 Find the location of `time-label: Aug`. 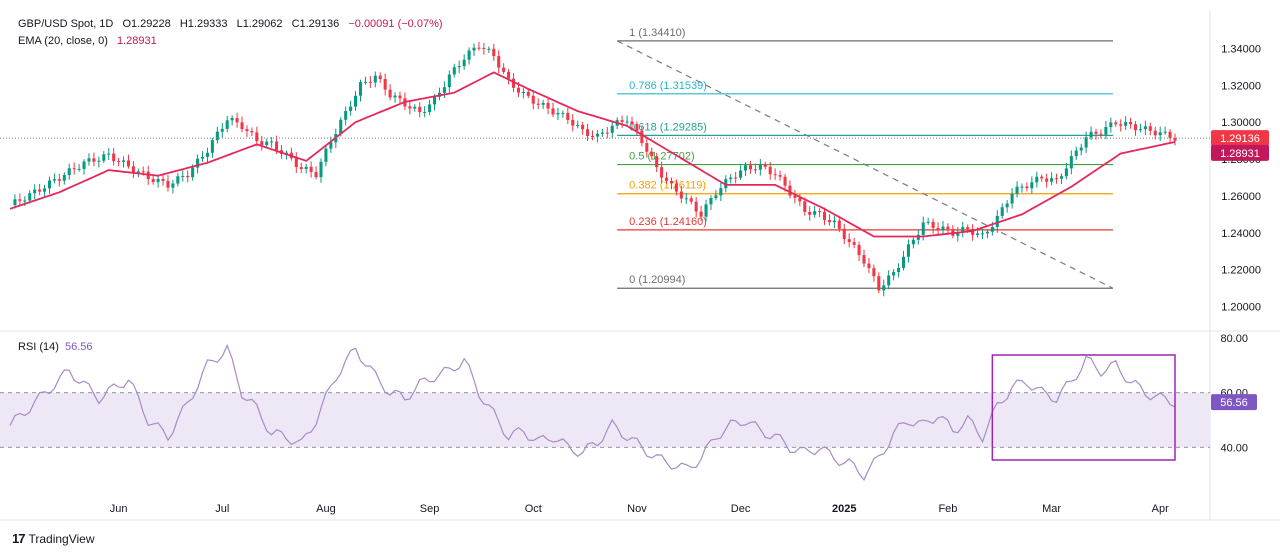

time-label: Aug is located at coordinates (326, 509).